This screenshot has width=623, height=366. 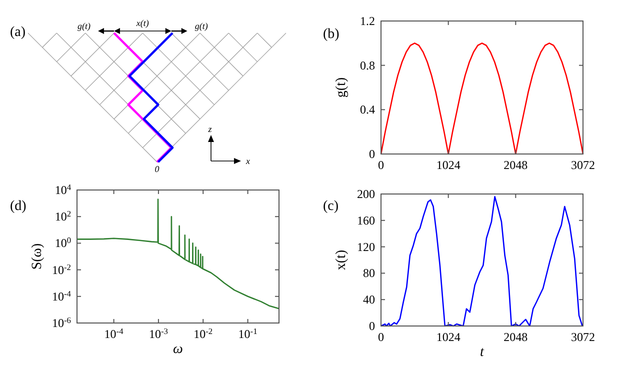 What do you see at coordinates (62, 243) in the screenshot?
I see `y-tick-label: 10$^{0}$` at bounding box center [62, 243].